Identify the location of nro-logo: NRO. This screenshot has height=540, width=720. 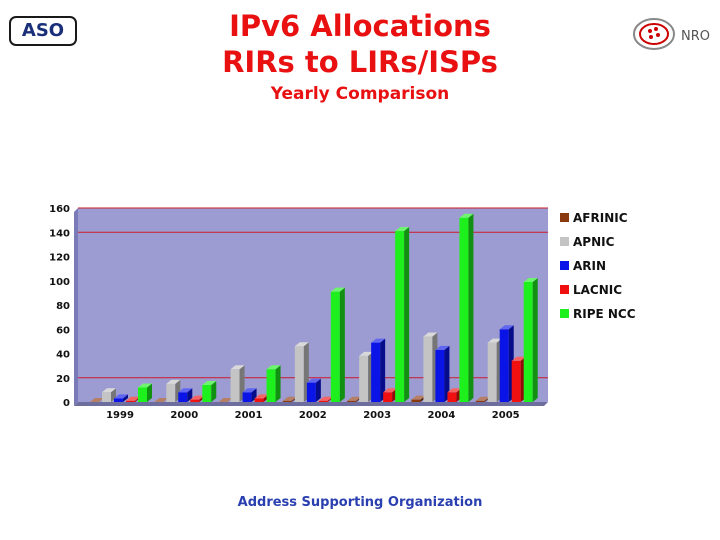
(671, 34).